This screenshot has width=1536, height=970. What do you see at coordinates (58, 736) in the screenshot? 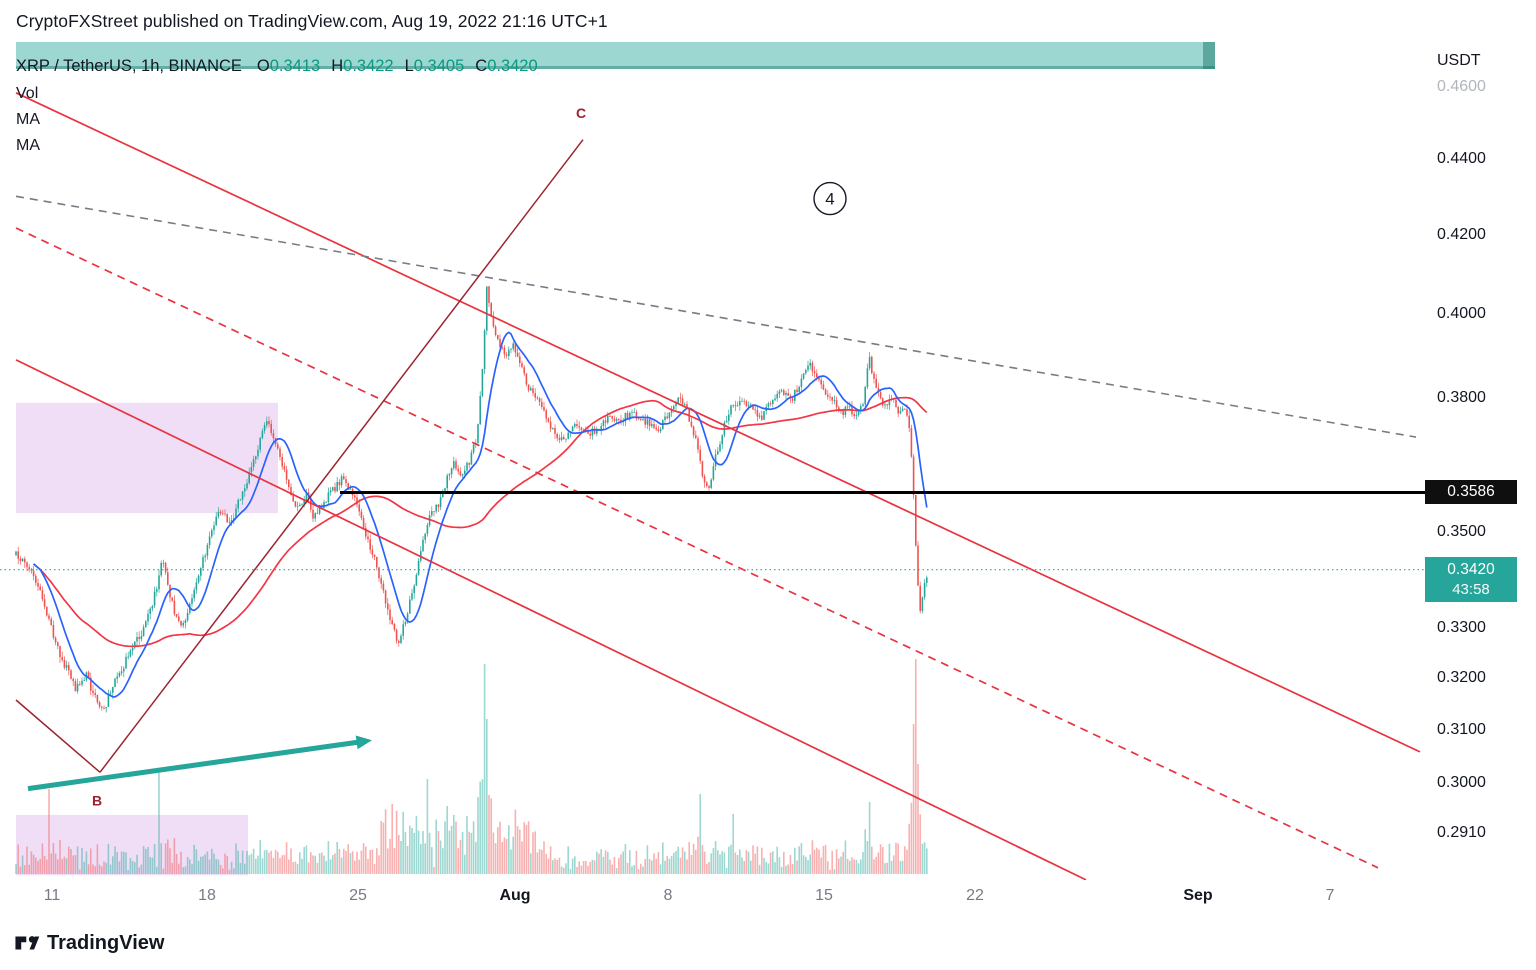
I see `wave-a-to-b` at bounding box center [58, 736].